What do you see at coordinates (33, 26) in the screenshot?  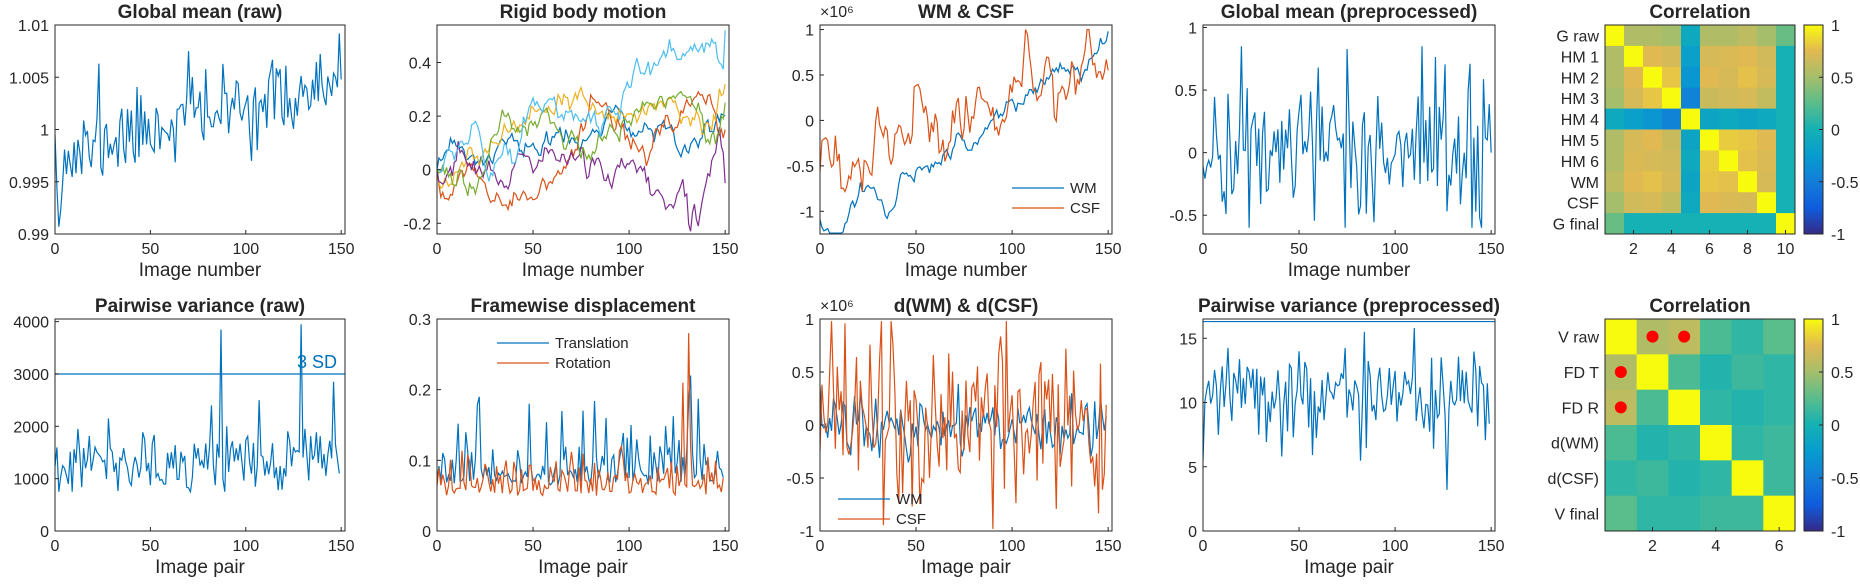 I see `y-tick-label: 1.01` at bounding box center [33, 26].